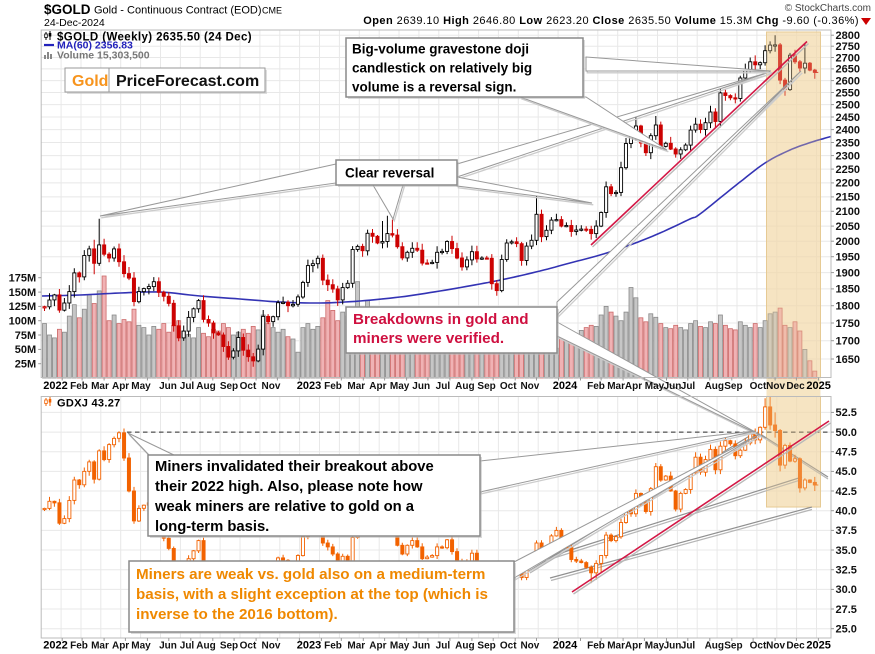  What do you see at coordinates (23, 307) in the screenshot?
I see `svg-text: 125M` at bounding box center [23, 307].